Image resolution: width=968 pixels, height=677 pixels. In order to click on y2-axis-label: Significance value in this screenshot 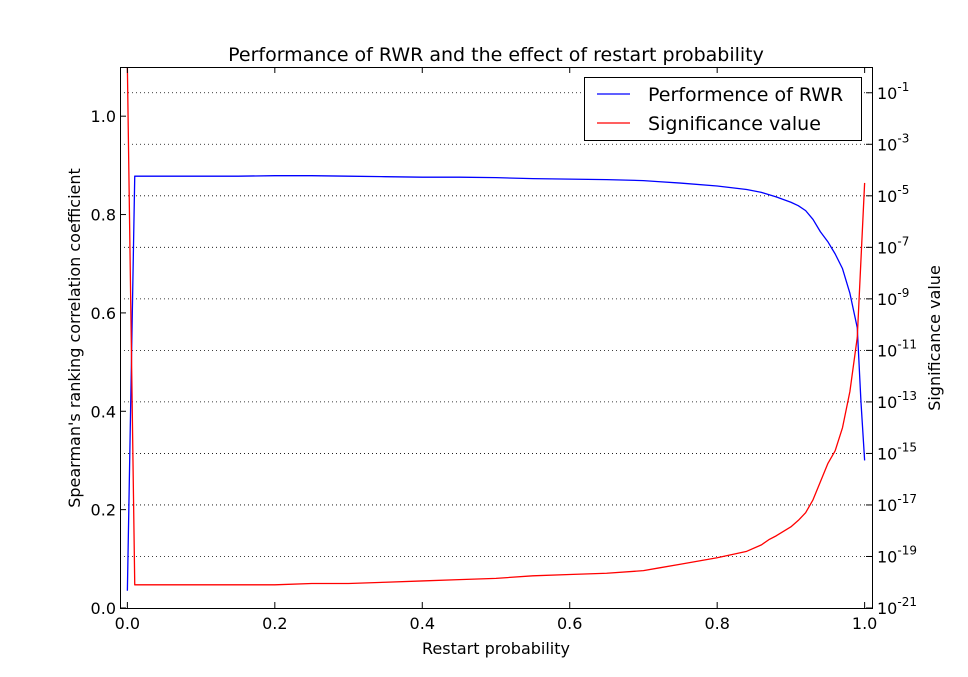, I will do `click(934, 338)`.